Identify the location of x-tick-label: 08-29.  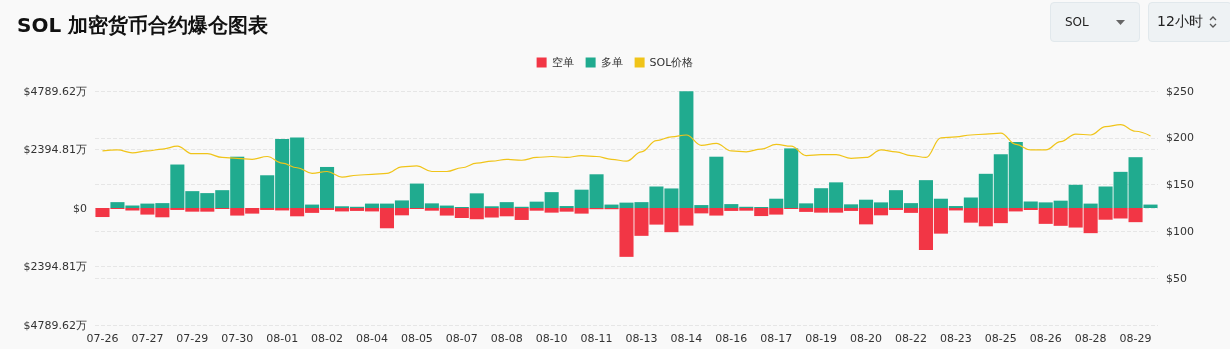
(1135, 338).